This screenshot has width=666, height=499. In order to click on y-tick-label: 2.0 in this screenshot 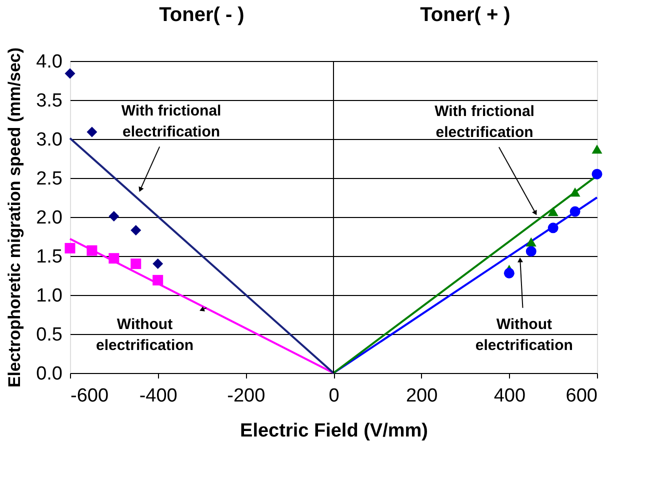, I will do `click(49, 218)`.